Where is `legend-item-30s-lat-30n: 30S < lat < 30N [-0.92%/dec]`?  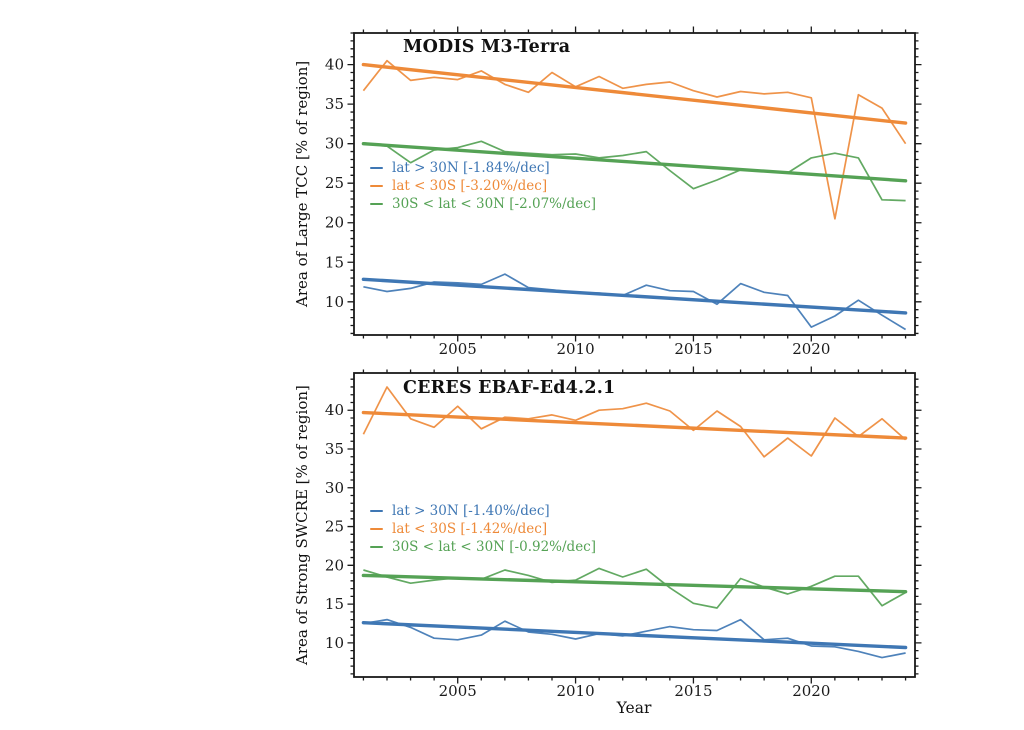 legend-item-30s-lat-30n: 30S < lat < 30N [-0.92%/dec] is located at coordinates (483, 547).